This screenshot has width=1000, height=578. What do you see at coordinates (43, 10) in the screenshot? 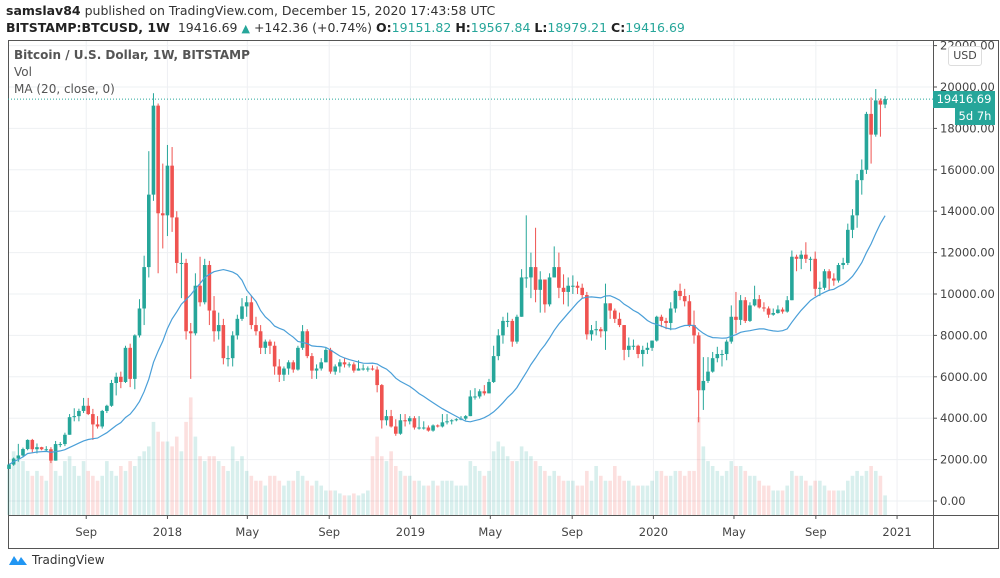
I see `author-name: samslav84` at bounding box center [43, 10].